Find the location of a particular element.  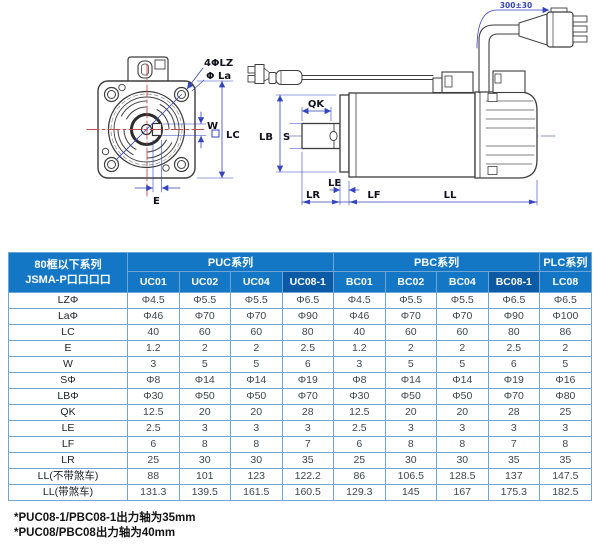

spec-cell: 161.5 is located at coordinates (256, 492).